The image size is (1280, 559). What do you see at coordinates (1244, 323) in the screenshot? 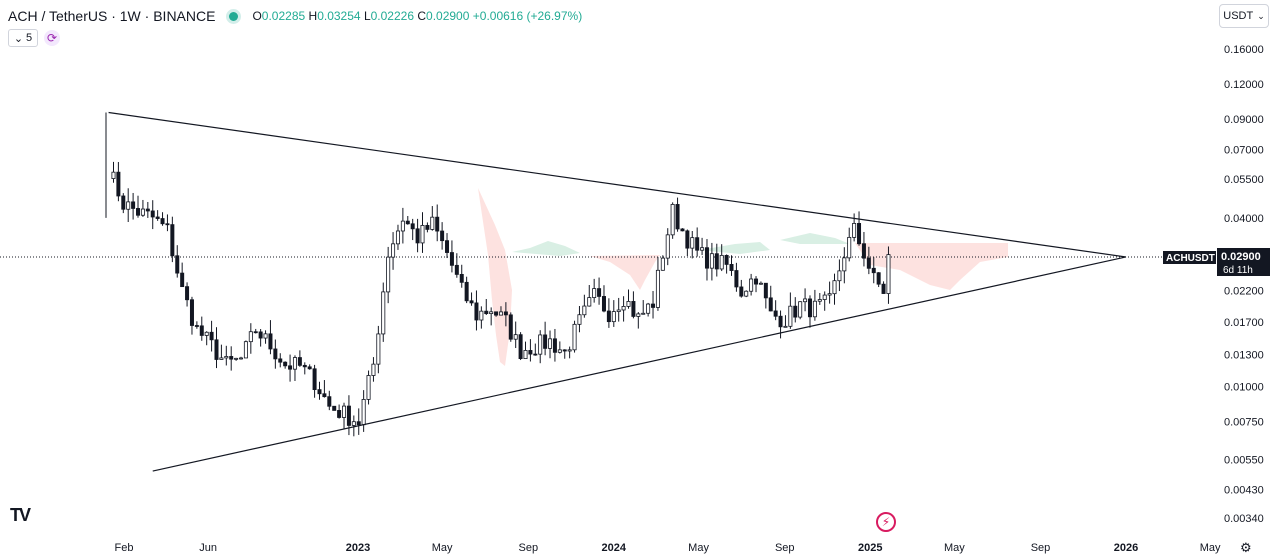
I see `y-tick-label: 0.01700` at bounding box center [1244, 323].